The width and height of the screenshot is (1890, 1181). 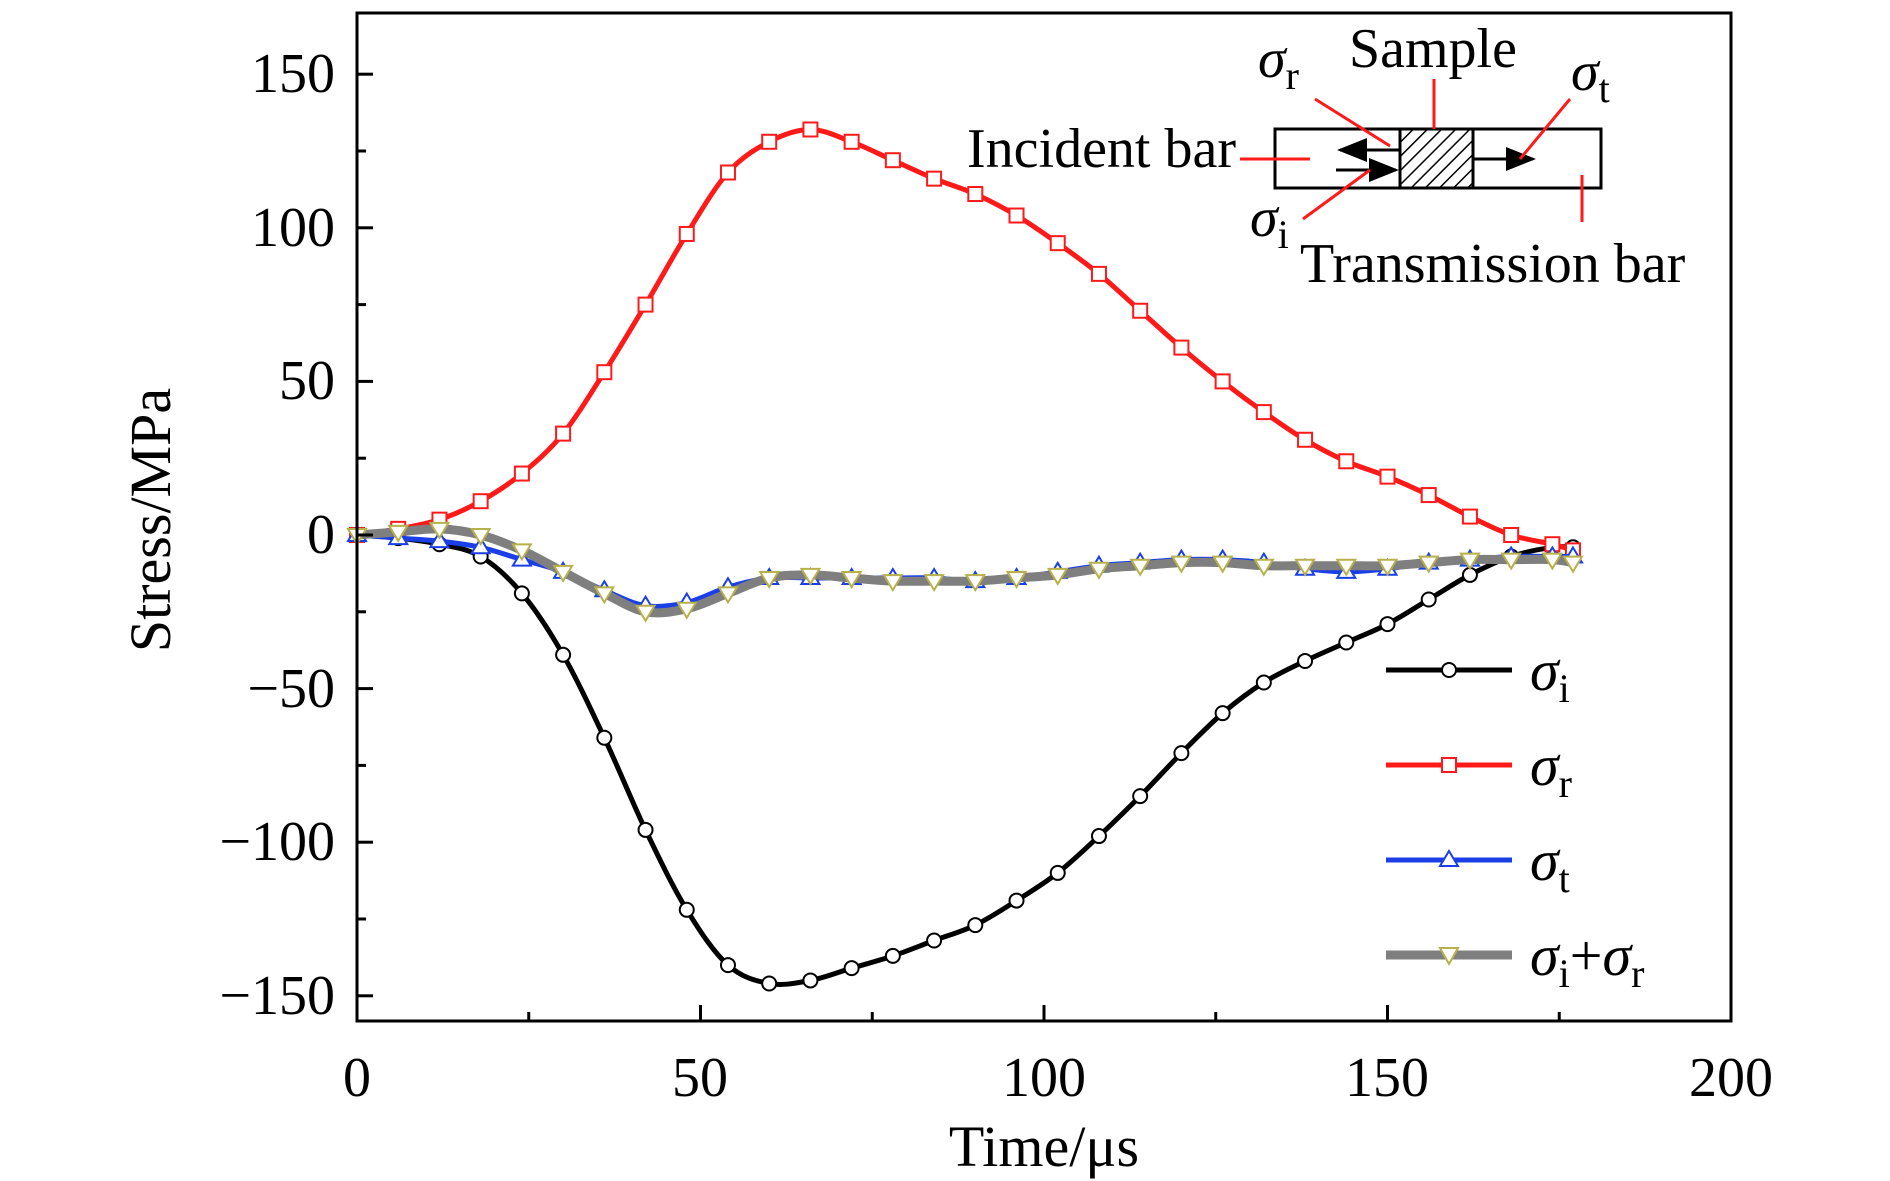 What do you see at coordinates (1449, 957) in the screenshot?
I see `legend-marker-sigma-i-plus-r` at bounding box center [1449, 957].